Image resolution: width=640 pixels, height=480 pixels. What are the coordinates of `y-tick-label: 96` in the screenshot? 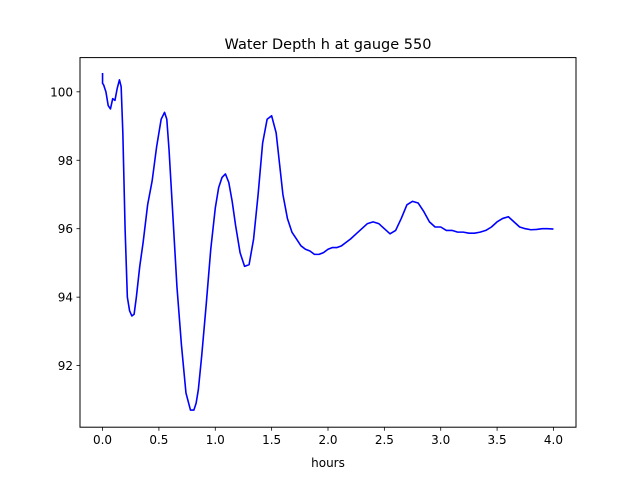 It's located at (65, 229).